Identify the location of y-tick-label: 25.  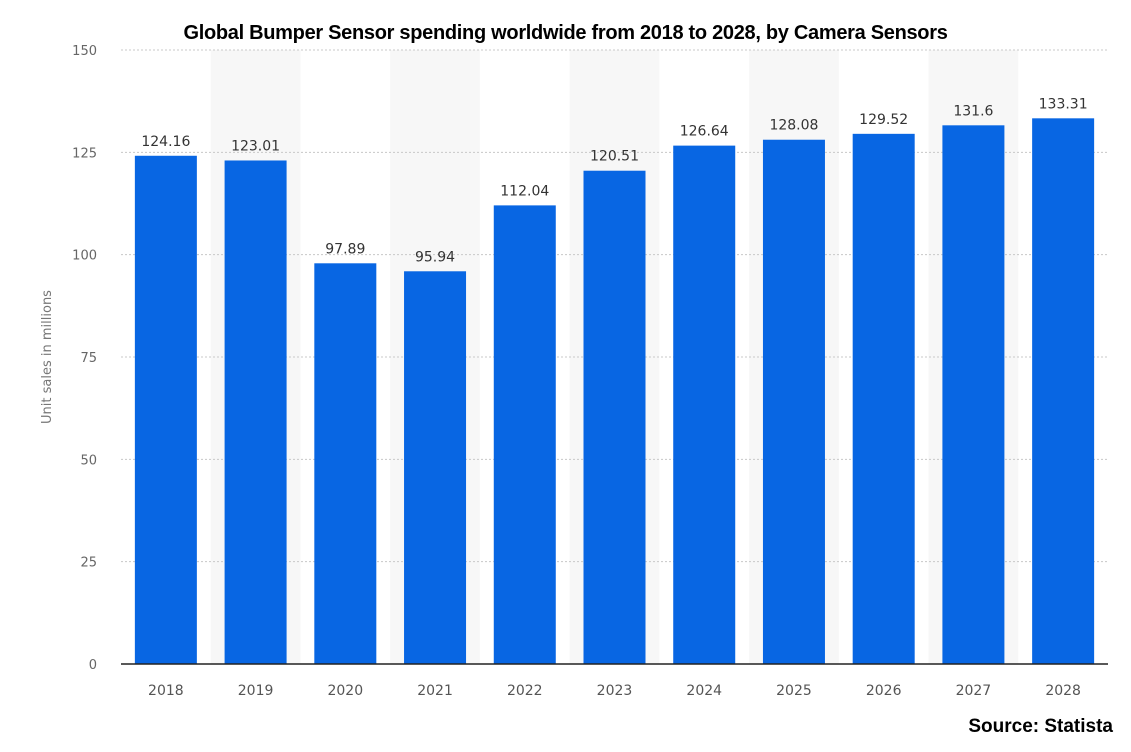
(88, 563).